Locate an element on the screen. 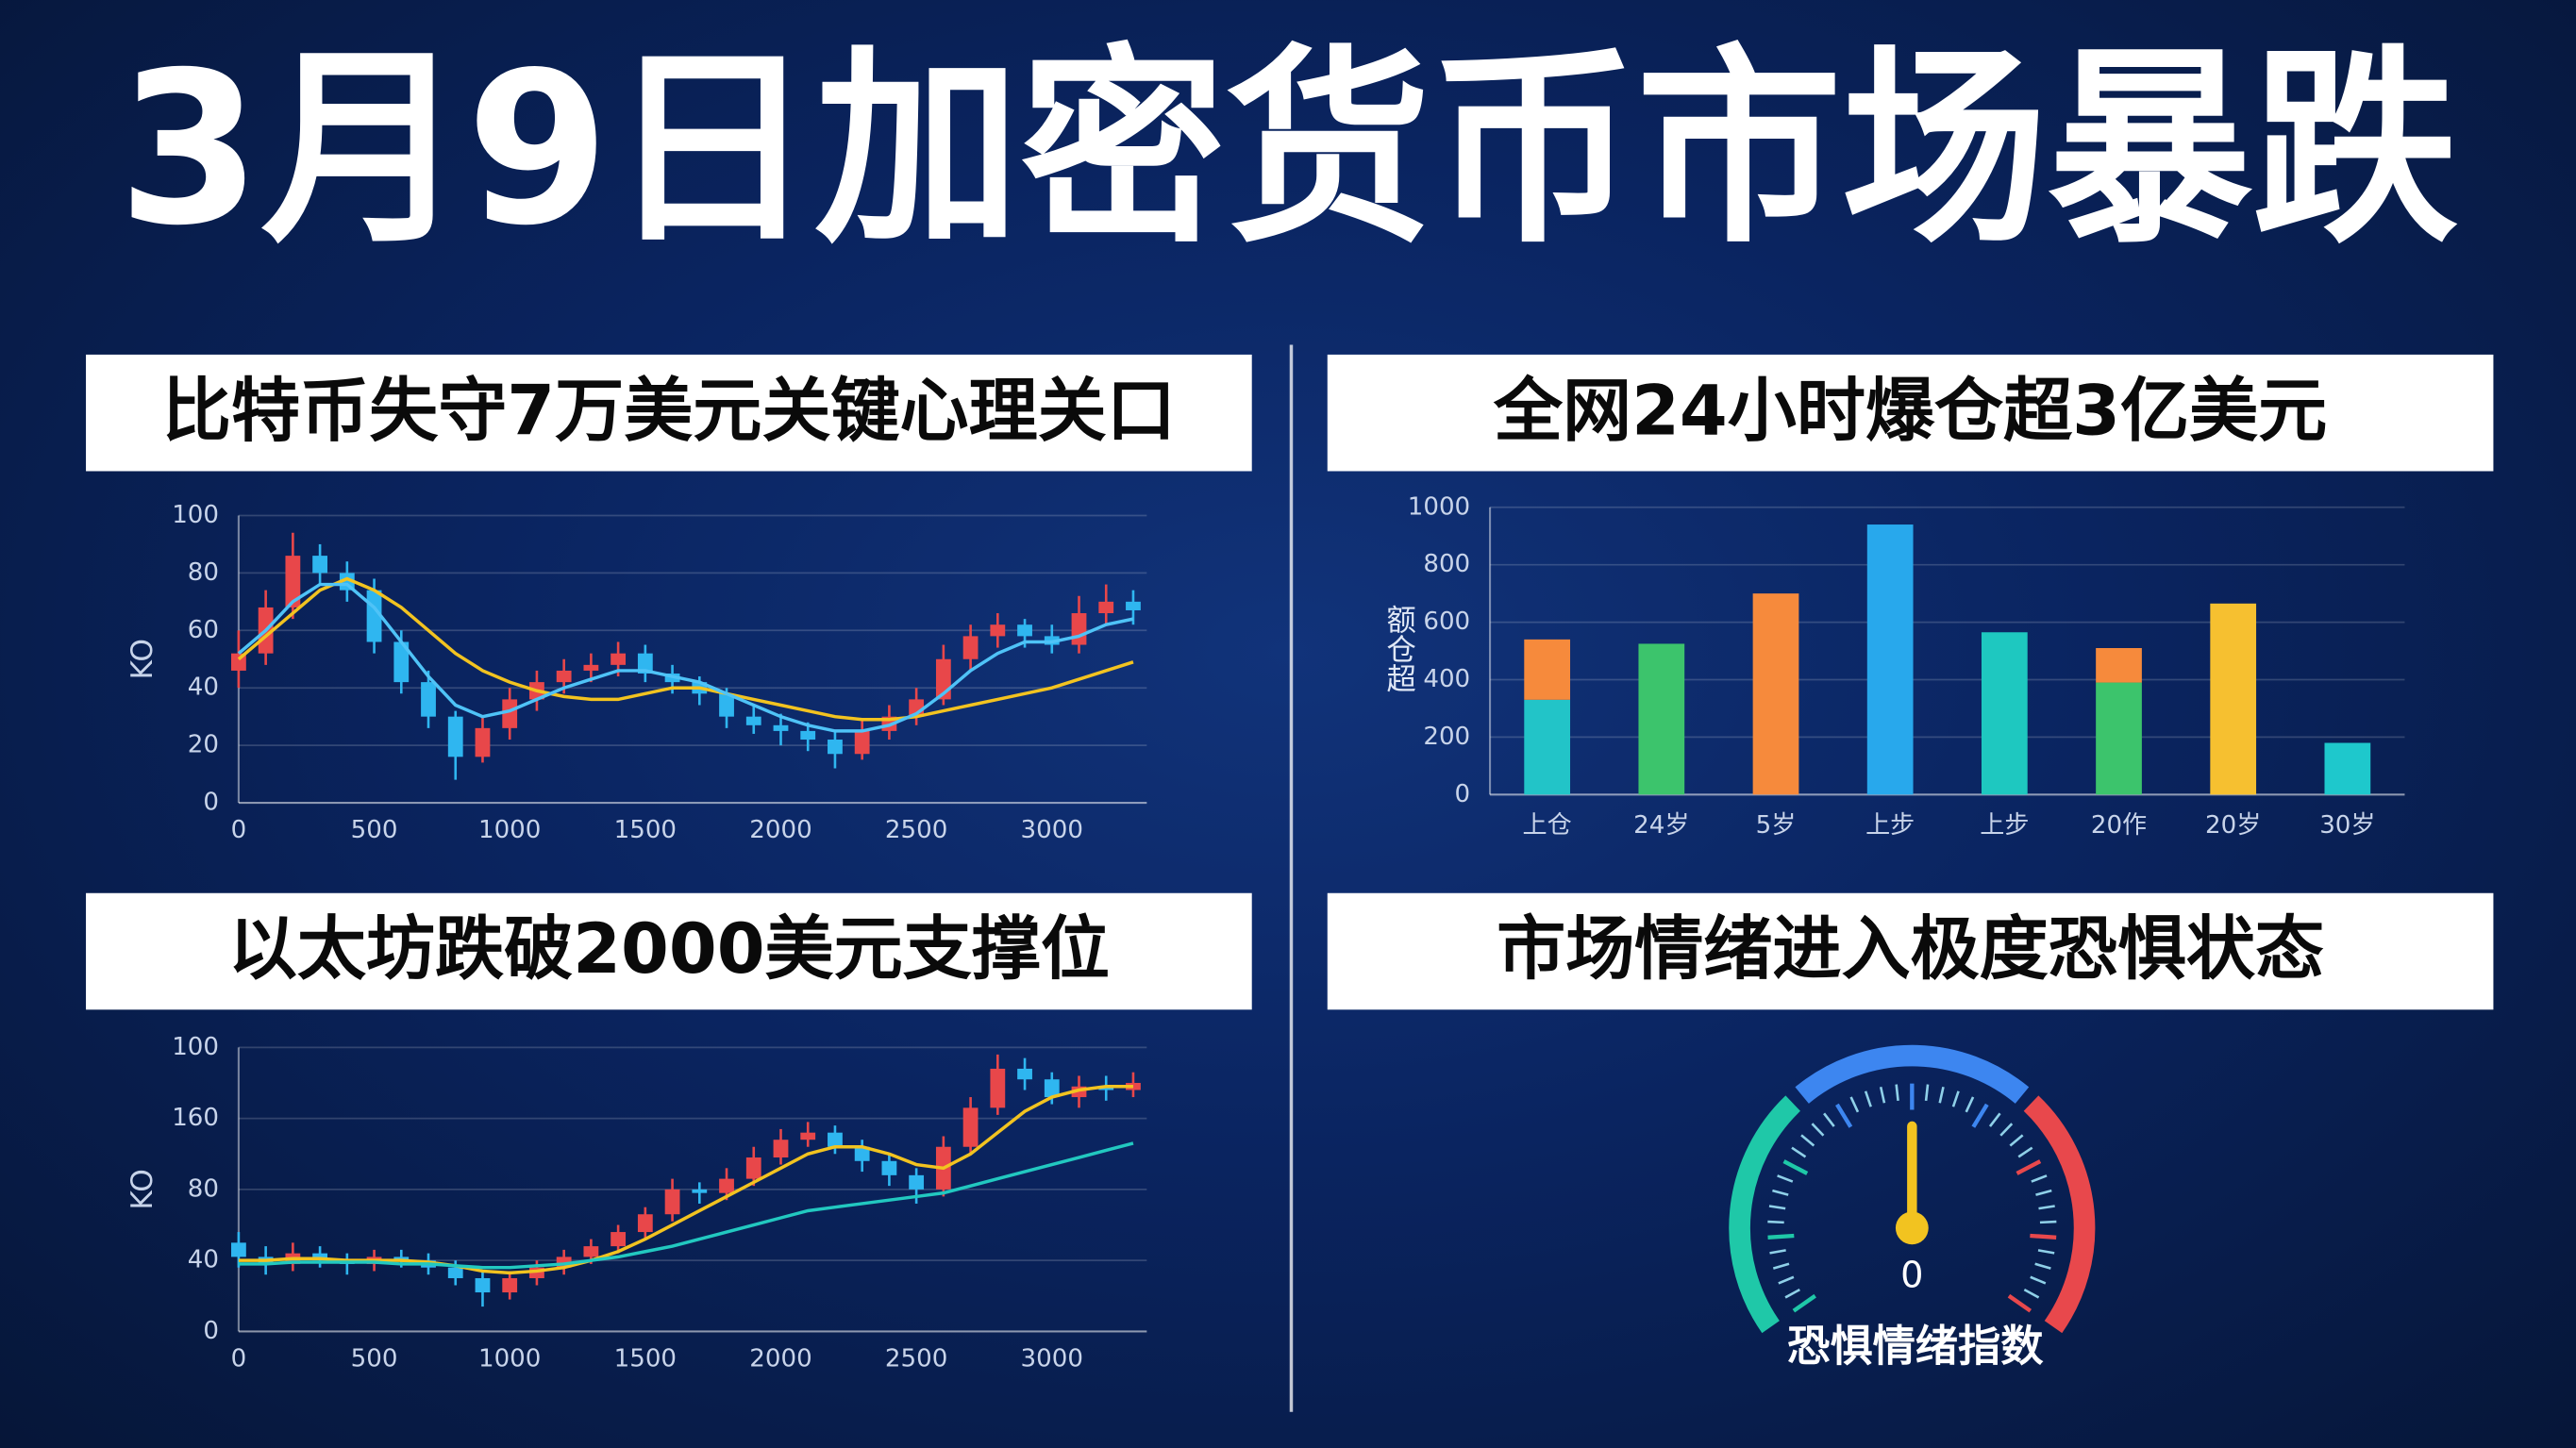 Image resolution: width=2576 pixels, height=1448 pixels. gauge-value: 0 is located at coordinates (1911, 1276).